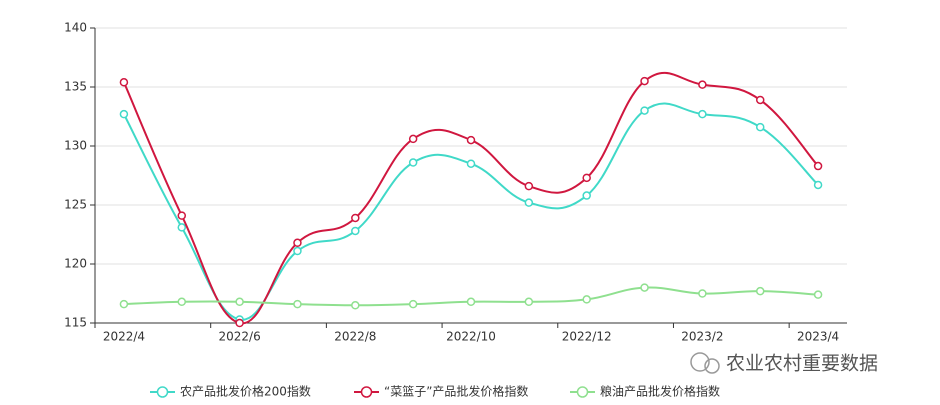 This screenshot has width=940, height=405. I want to click on legend-label: 粮油产品批发价格指数, so click(660, 391).